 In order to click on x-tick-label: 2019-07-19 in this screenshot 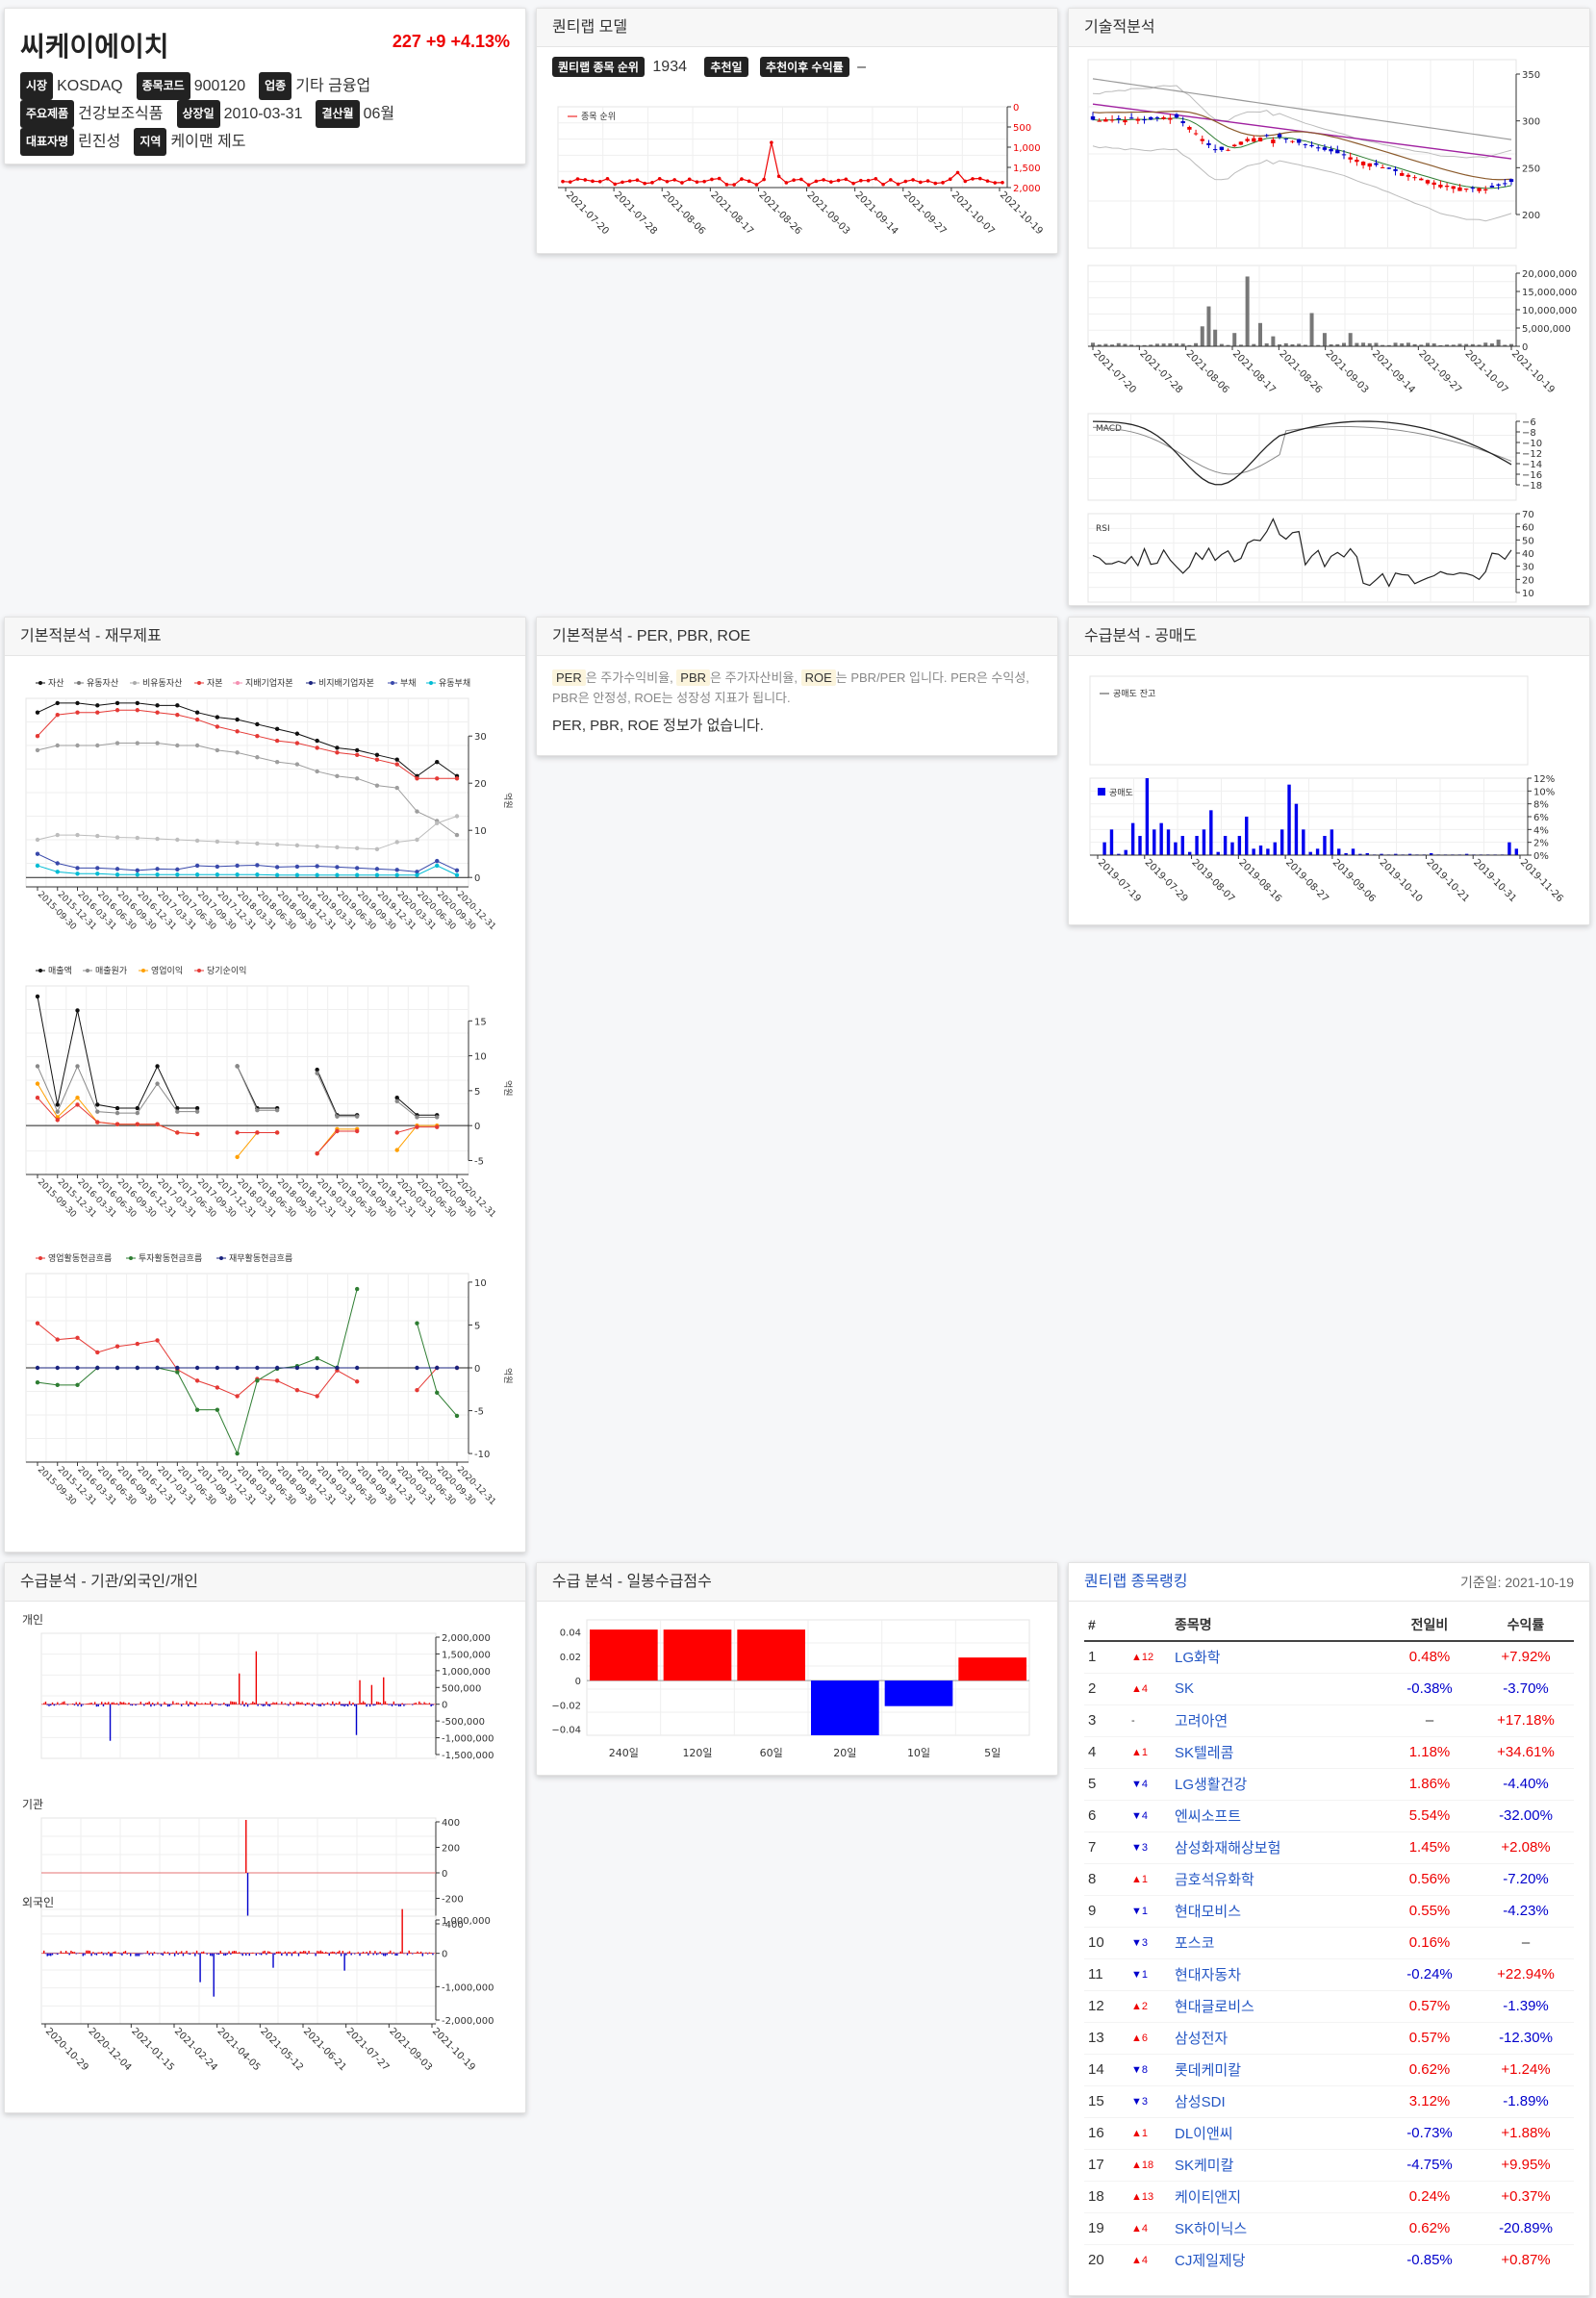, I will do `click(1119, 880)`.